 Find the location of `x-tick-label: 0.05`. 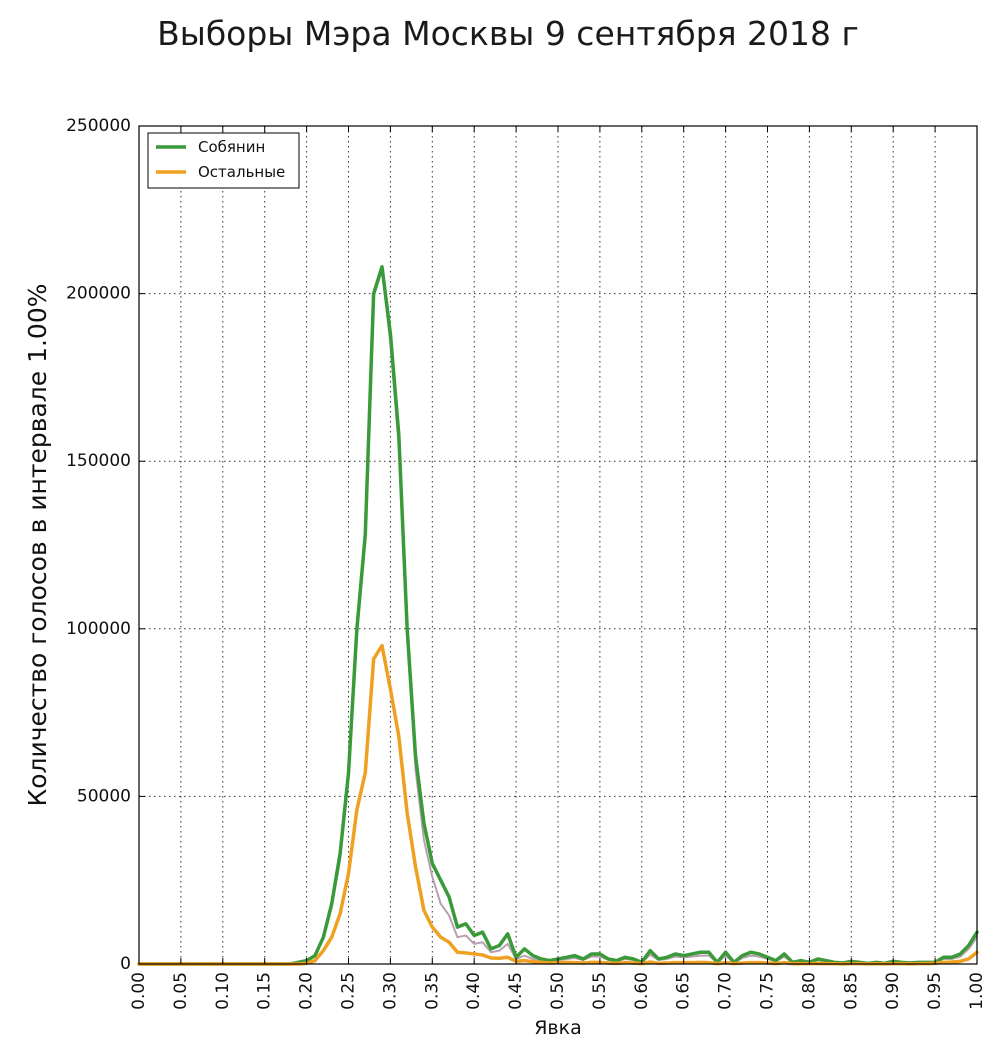

x-tick-label: 0.05 is located at coordinates (181, 991).